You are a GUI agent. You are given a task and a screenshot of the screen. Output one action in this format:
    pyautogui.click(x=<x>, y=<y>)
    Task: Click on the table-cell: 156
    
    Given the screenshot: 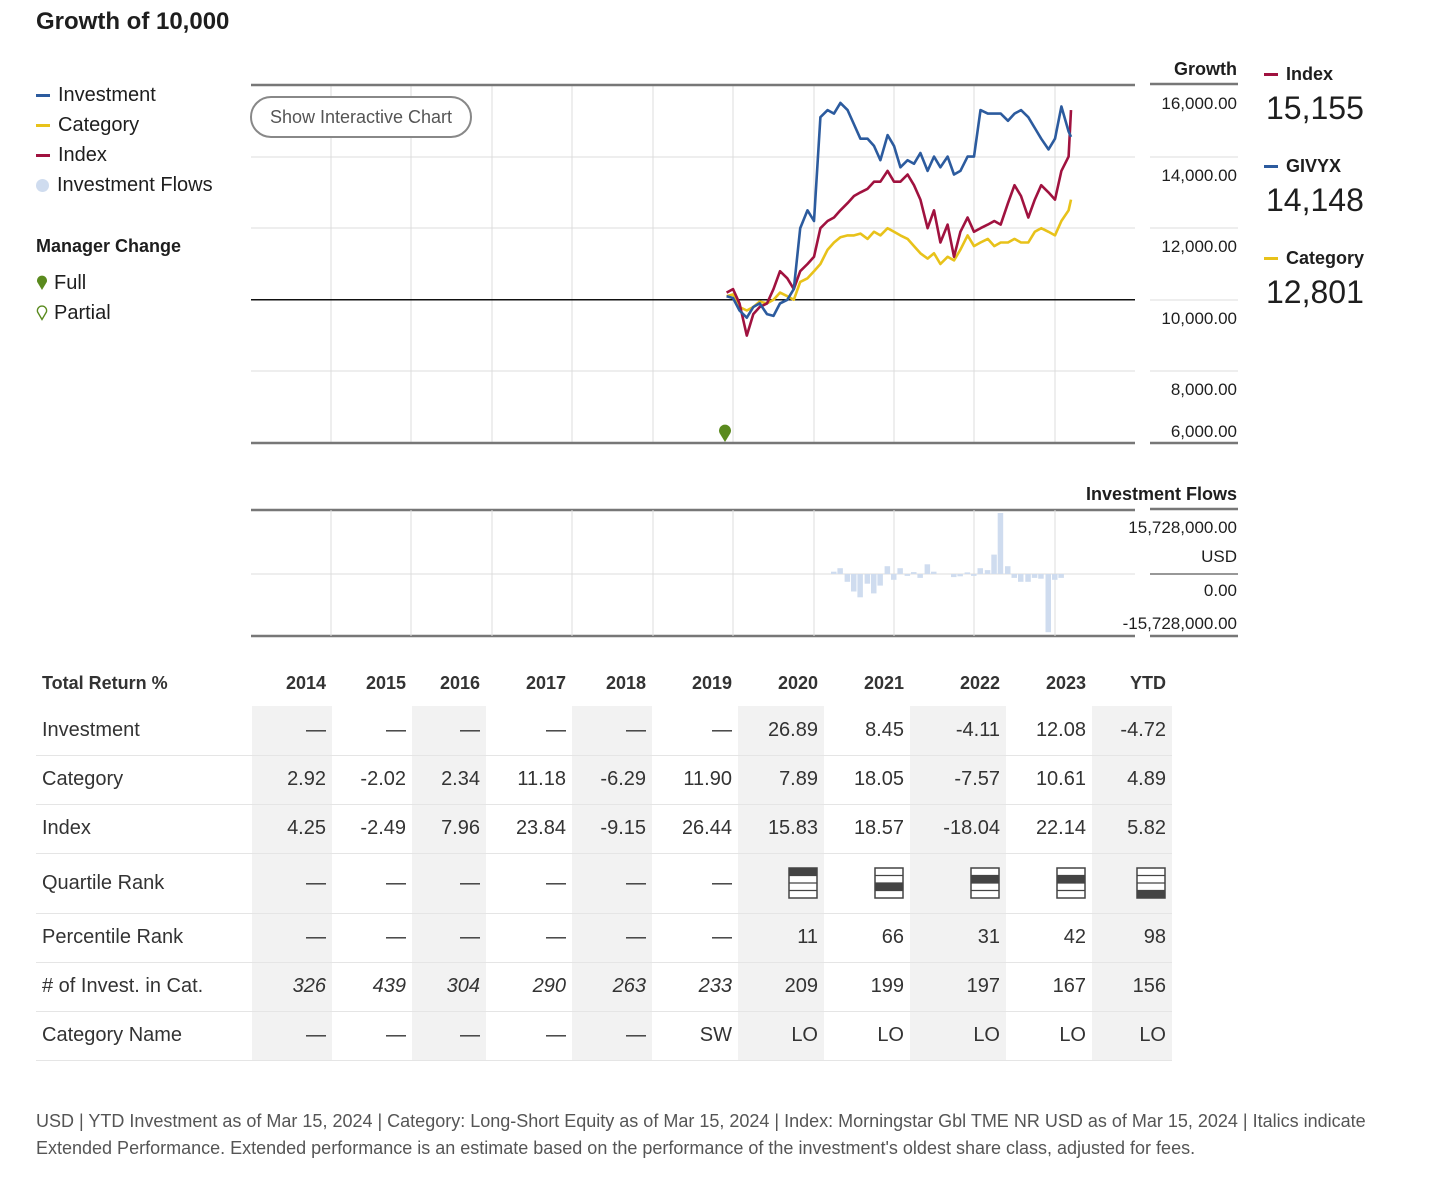 What is the action you would take?
    pyautogui.click(x=1132, y=987)
    